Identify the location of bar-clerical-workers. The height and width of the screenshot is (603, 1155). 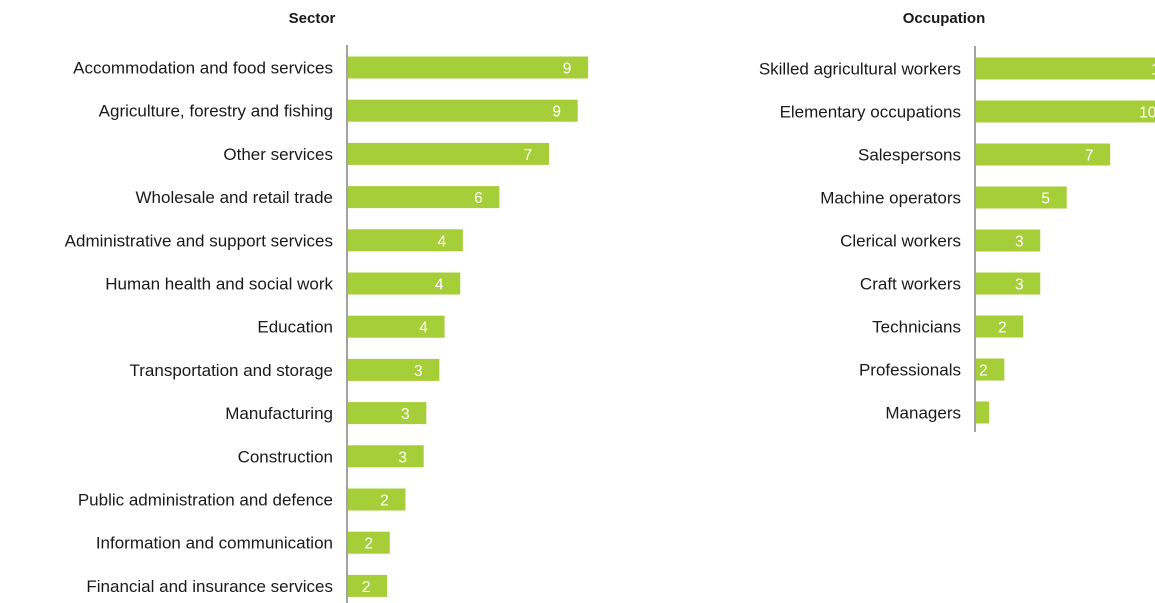
(1008, 240).